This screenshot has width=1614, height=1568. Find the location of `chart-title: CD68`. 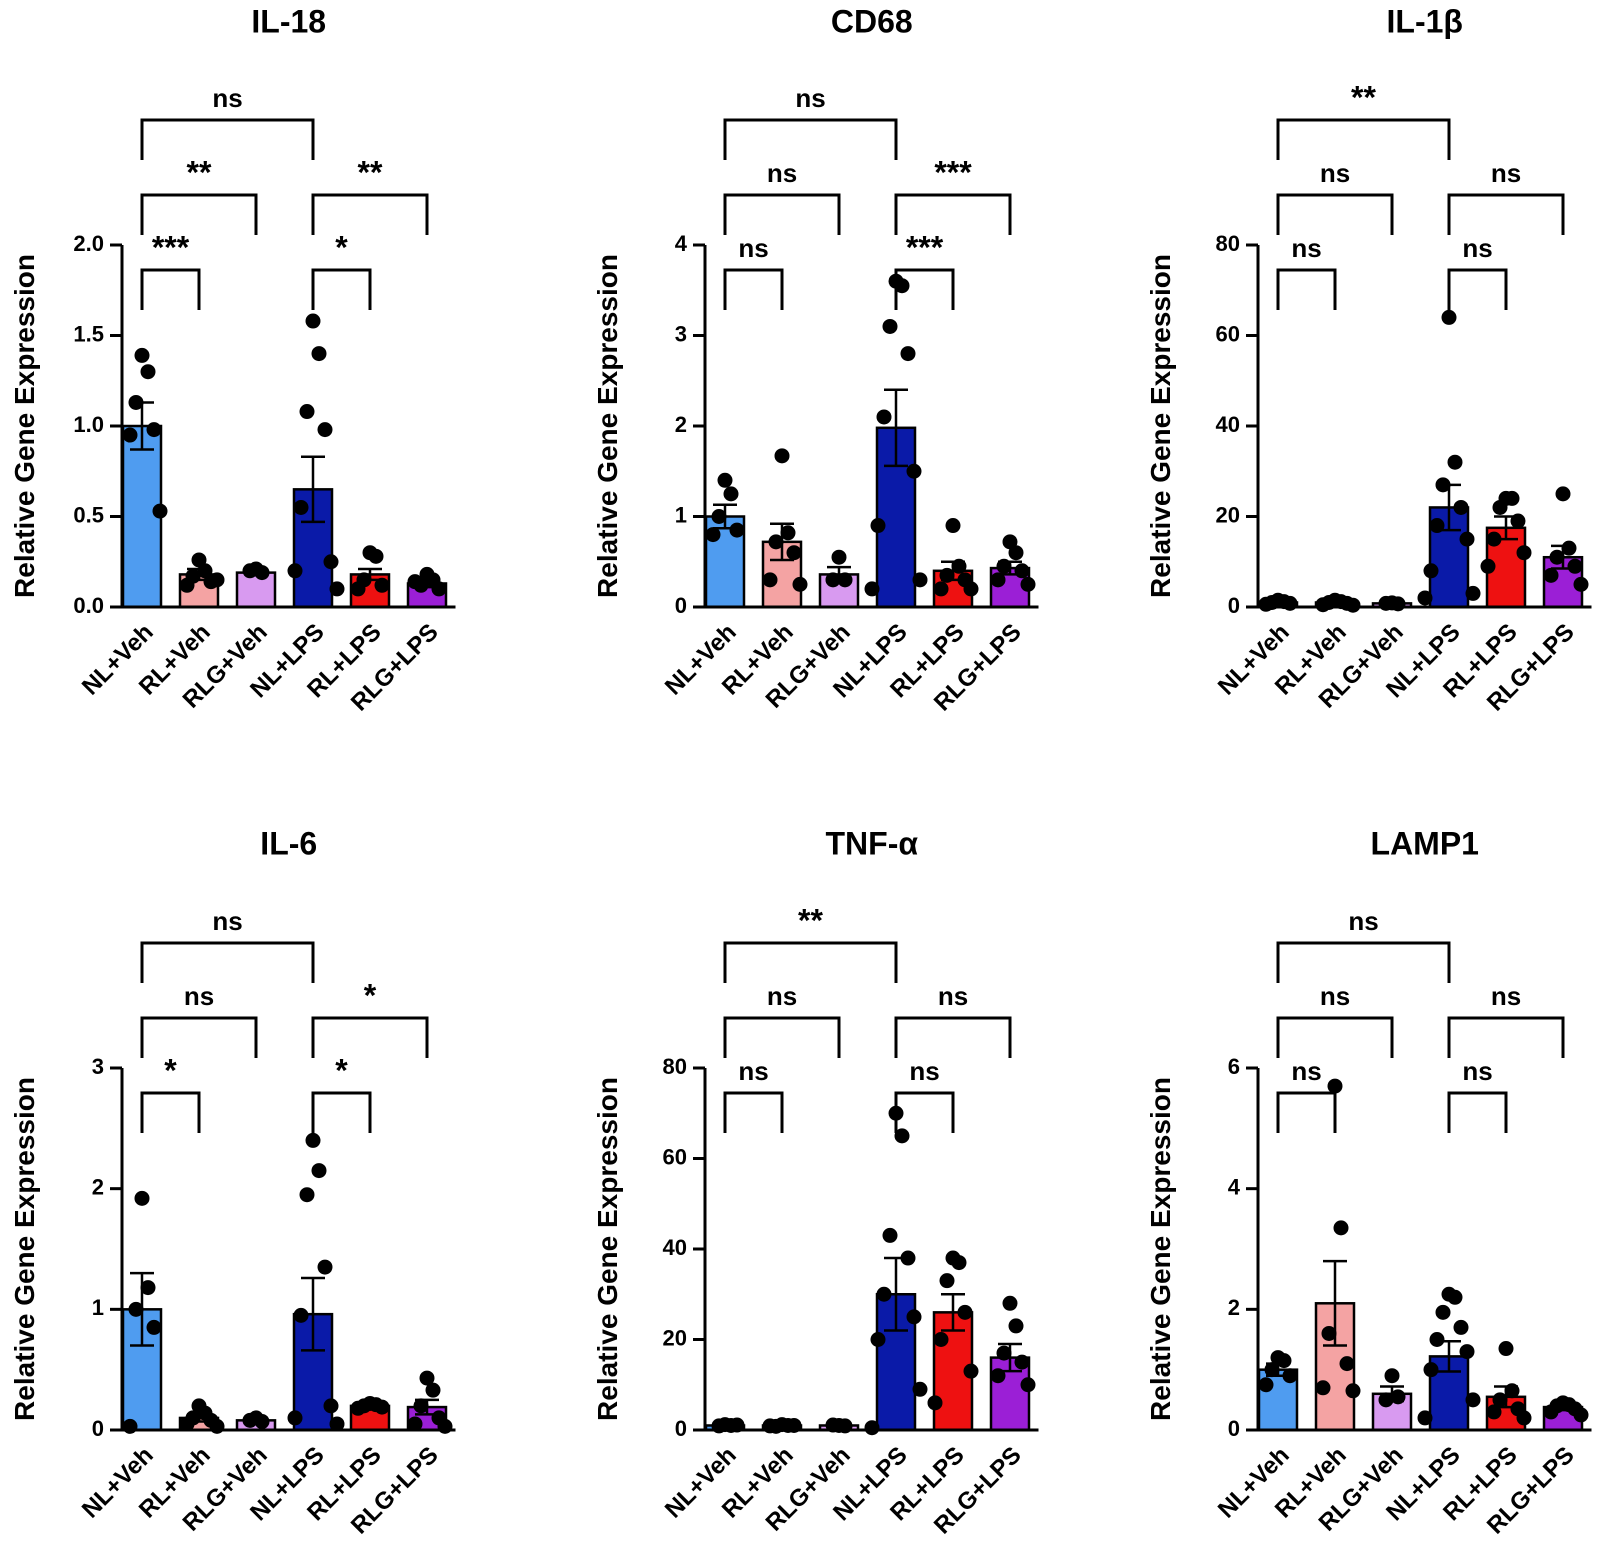

chart-title: CD68 is located at coordinates (872, 21).